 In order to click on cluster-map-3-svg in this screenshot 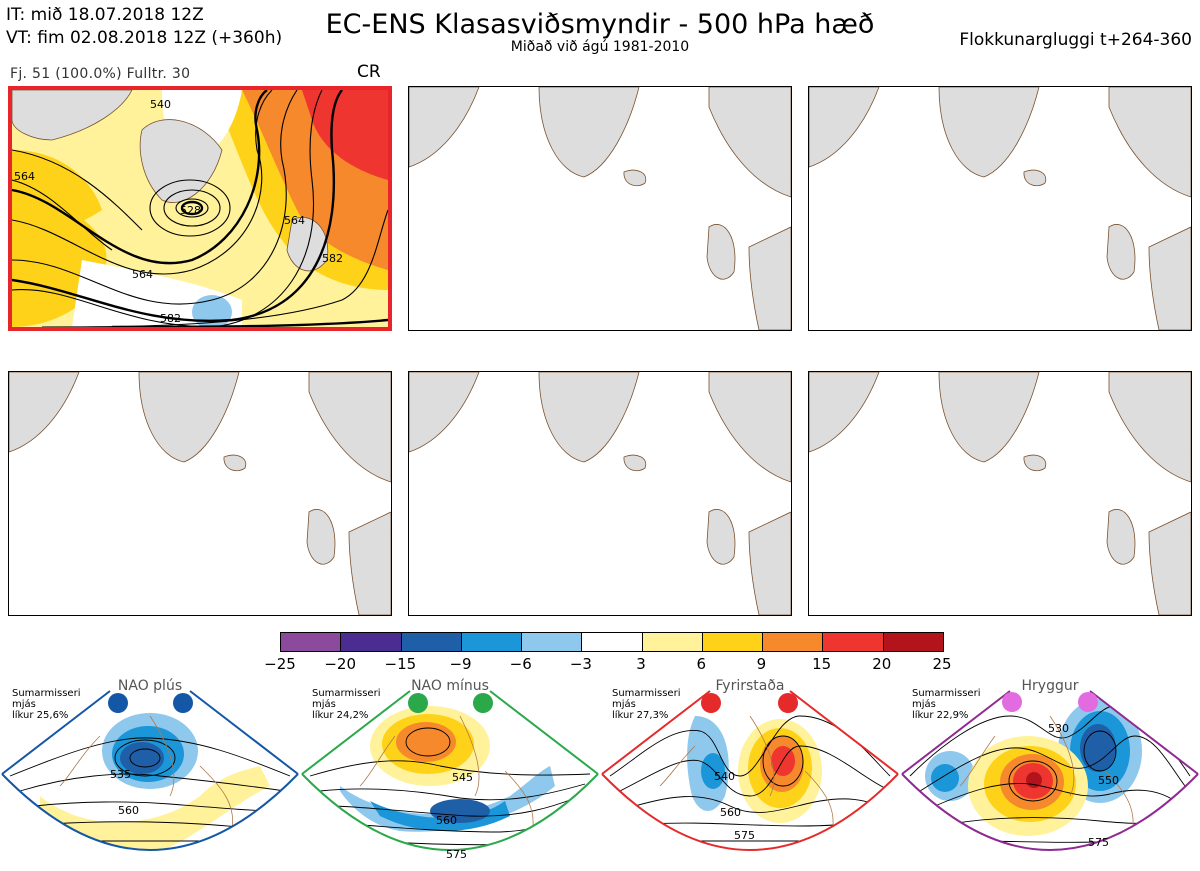, I will do `click(1000, 208)`.